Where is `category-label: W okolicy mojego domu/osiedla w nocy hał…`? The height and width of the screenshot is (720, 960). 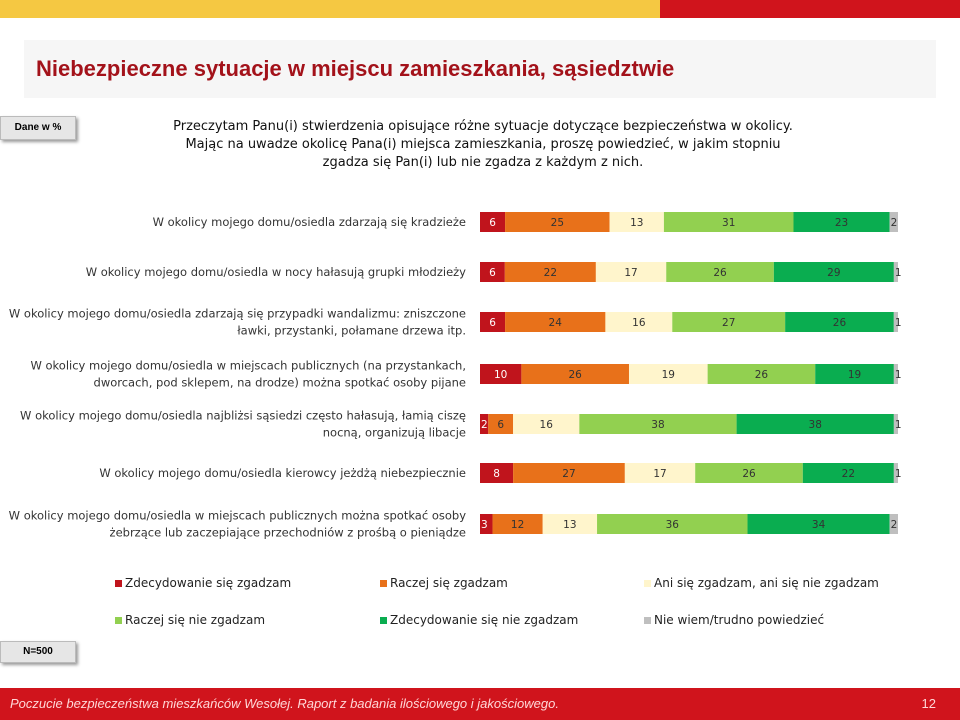
category-label: W okolicy mojego domu/osiedla w nocy hał… is located at coordinates (276, 272).